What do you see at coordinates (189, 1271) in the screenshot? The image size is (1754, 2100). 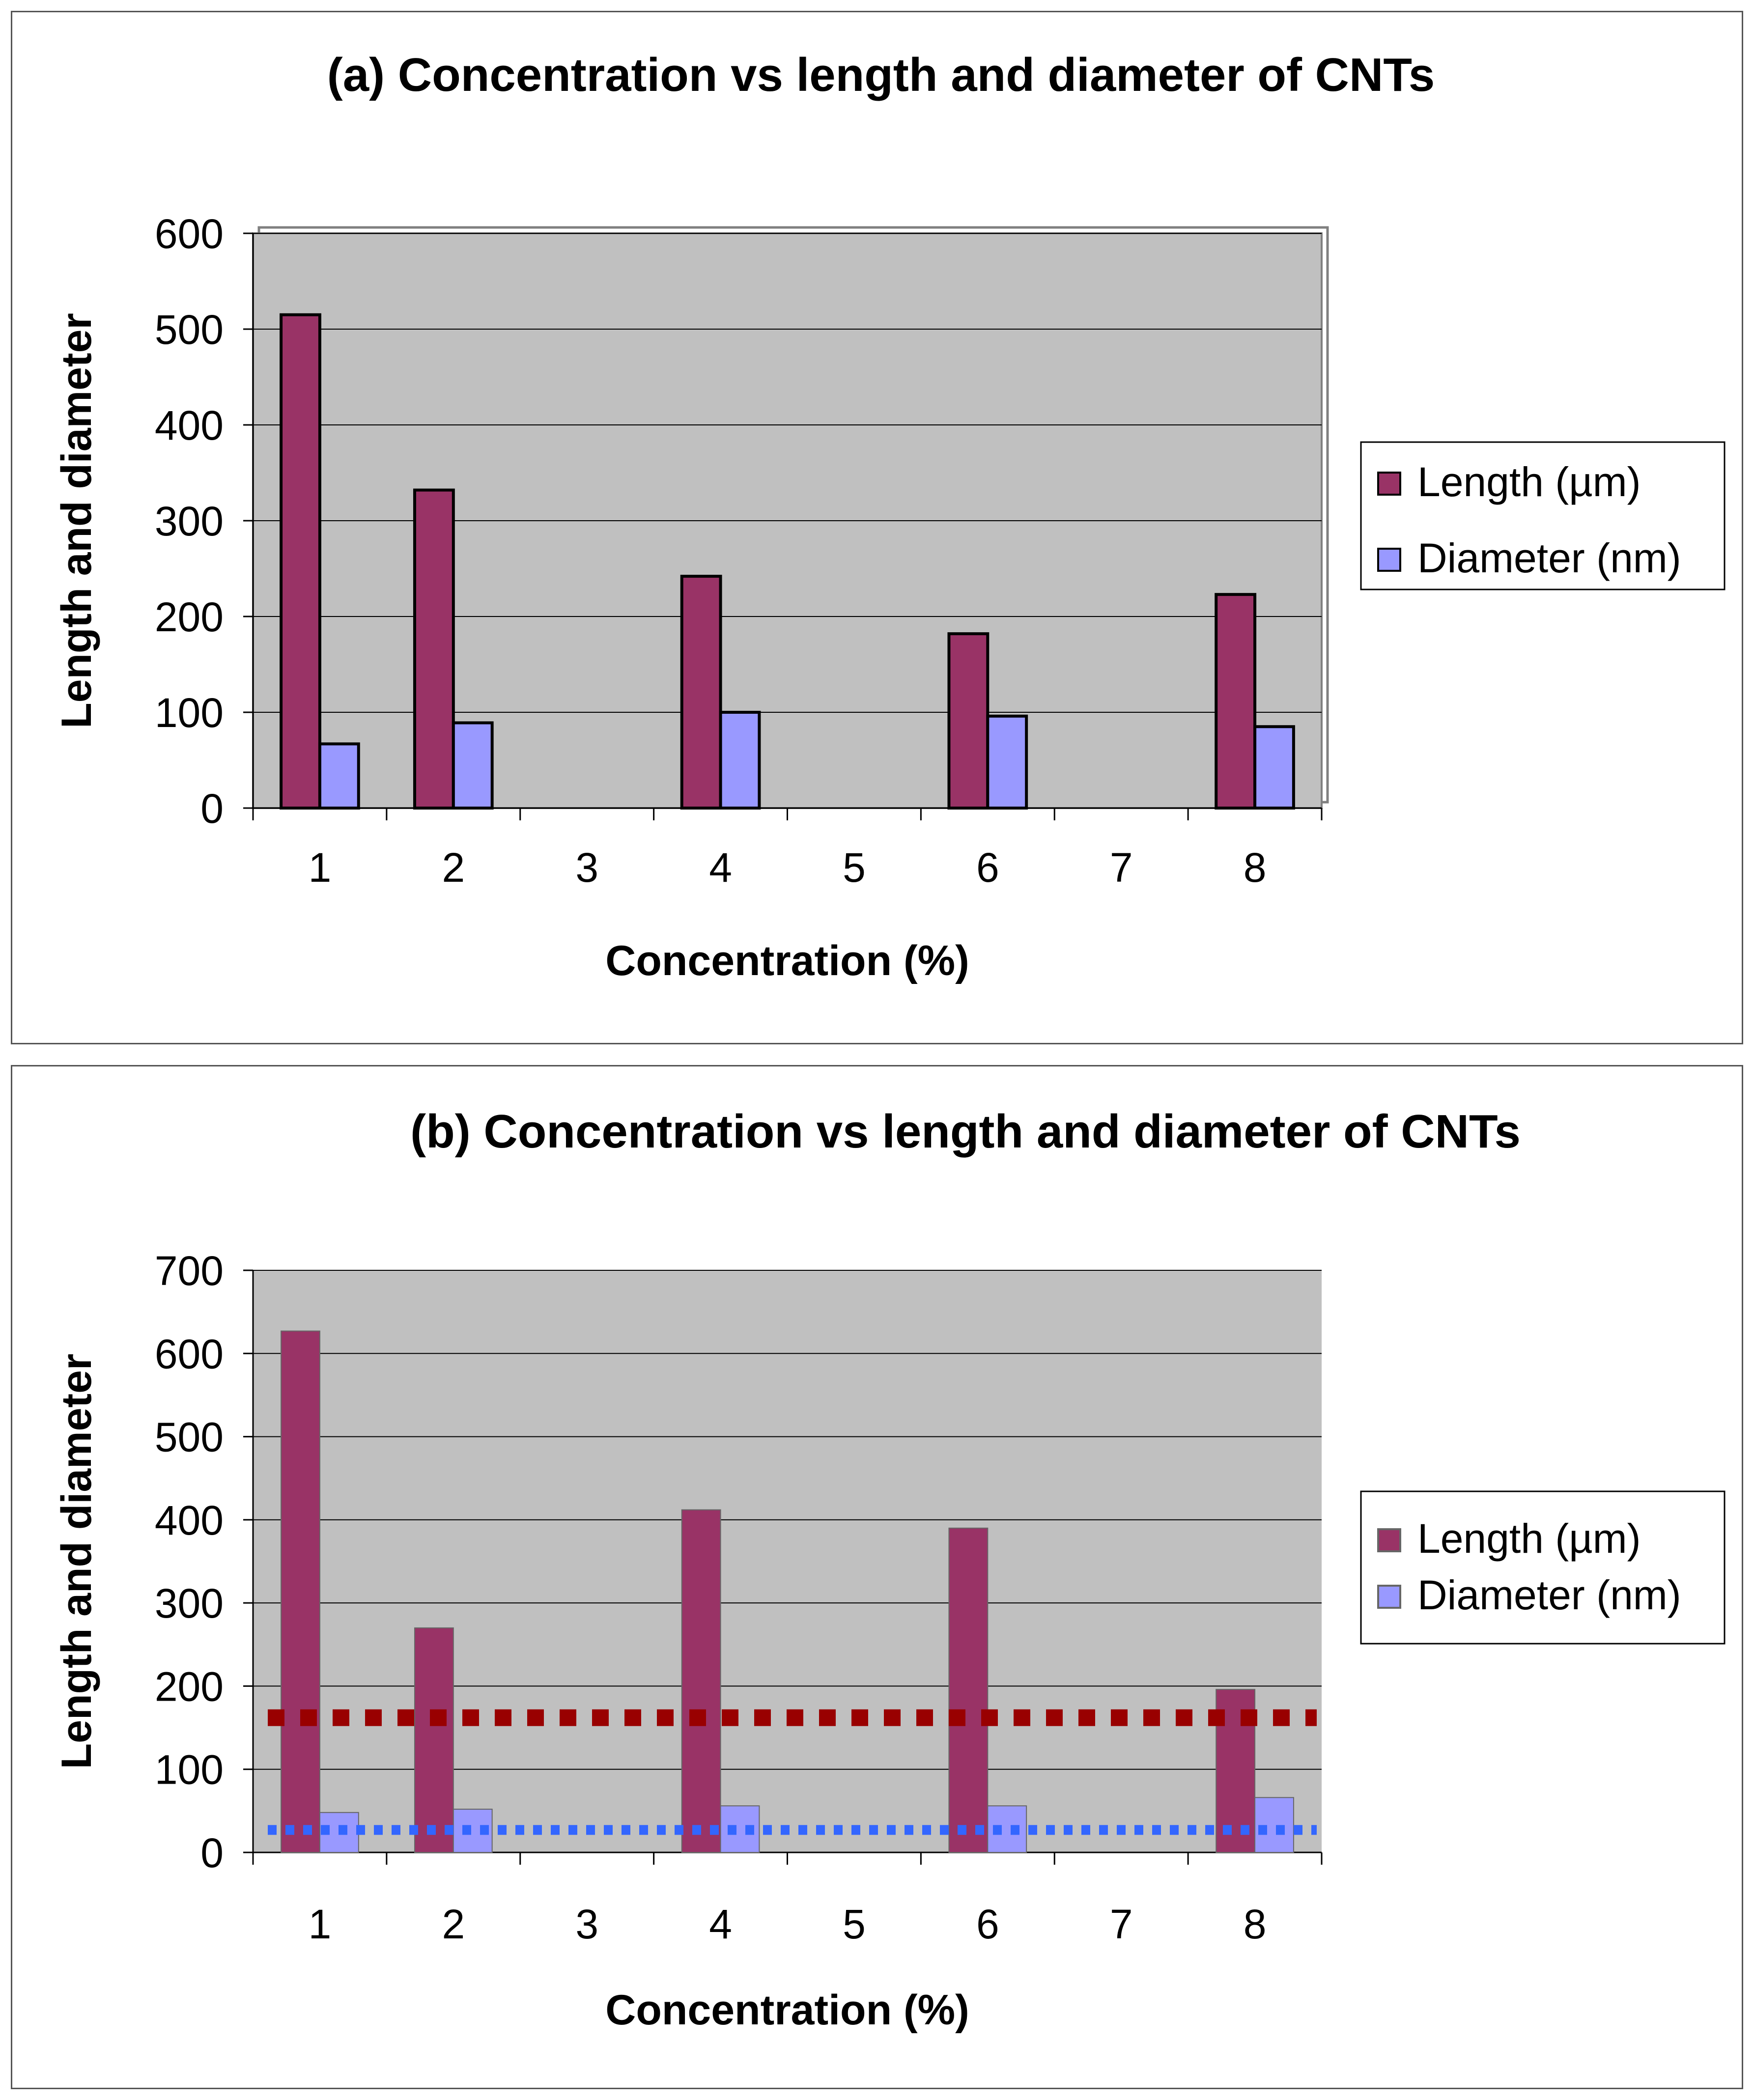 I see `y-tick-label: 700` at bounding box center [189, 1271].